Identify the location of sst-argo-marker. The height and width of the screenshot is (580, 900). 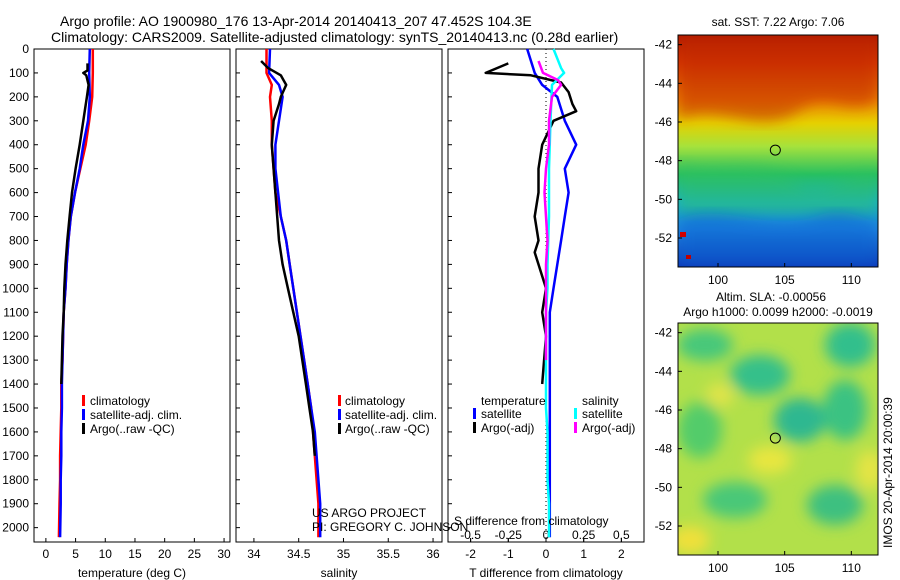
(775, 150).